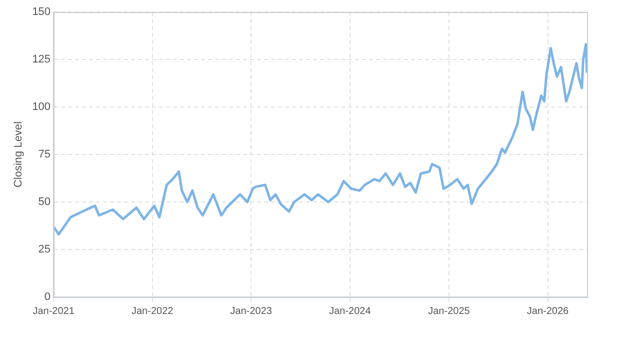 This screenshot has height=350, width=623. What do you see at coordinates (350, 311) in the screenshot?
I see `x-tick-label: Jan-2024` at bounding box center [350, 311].